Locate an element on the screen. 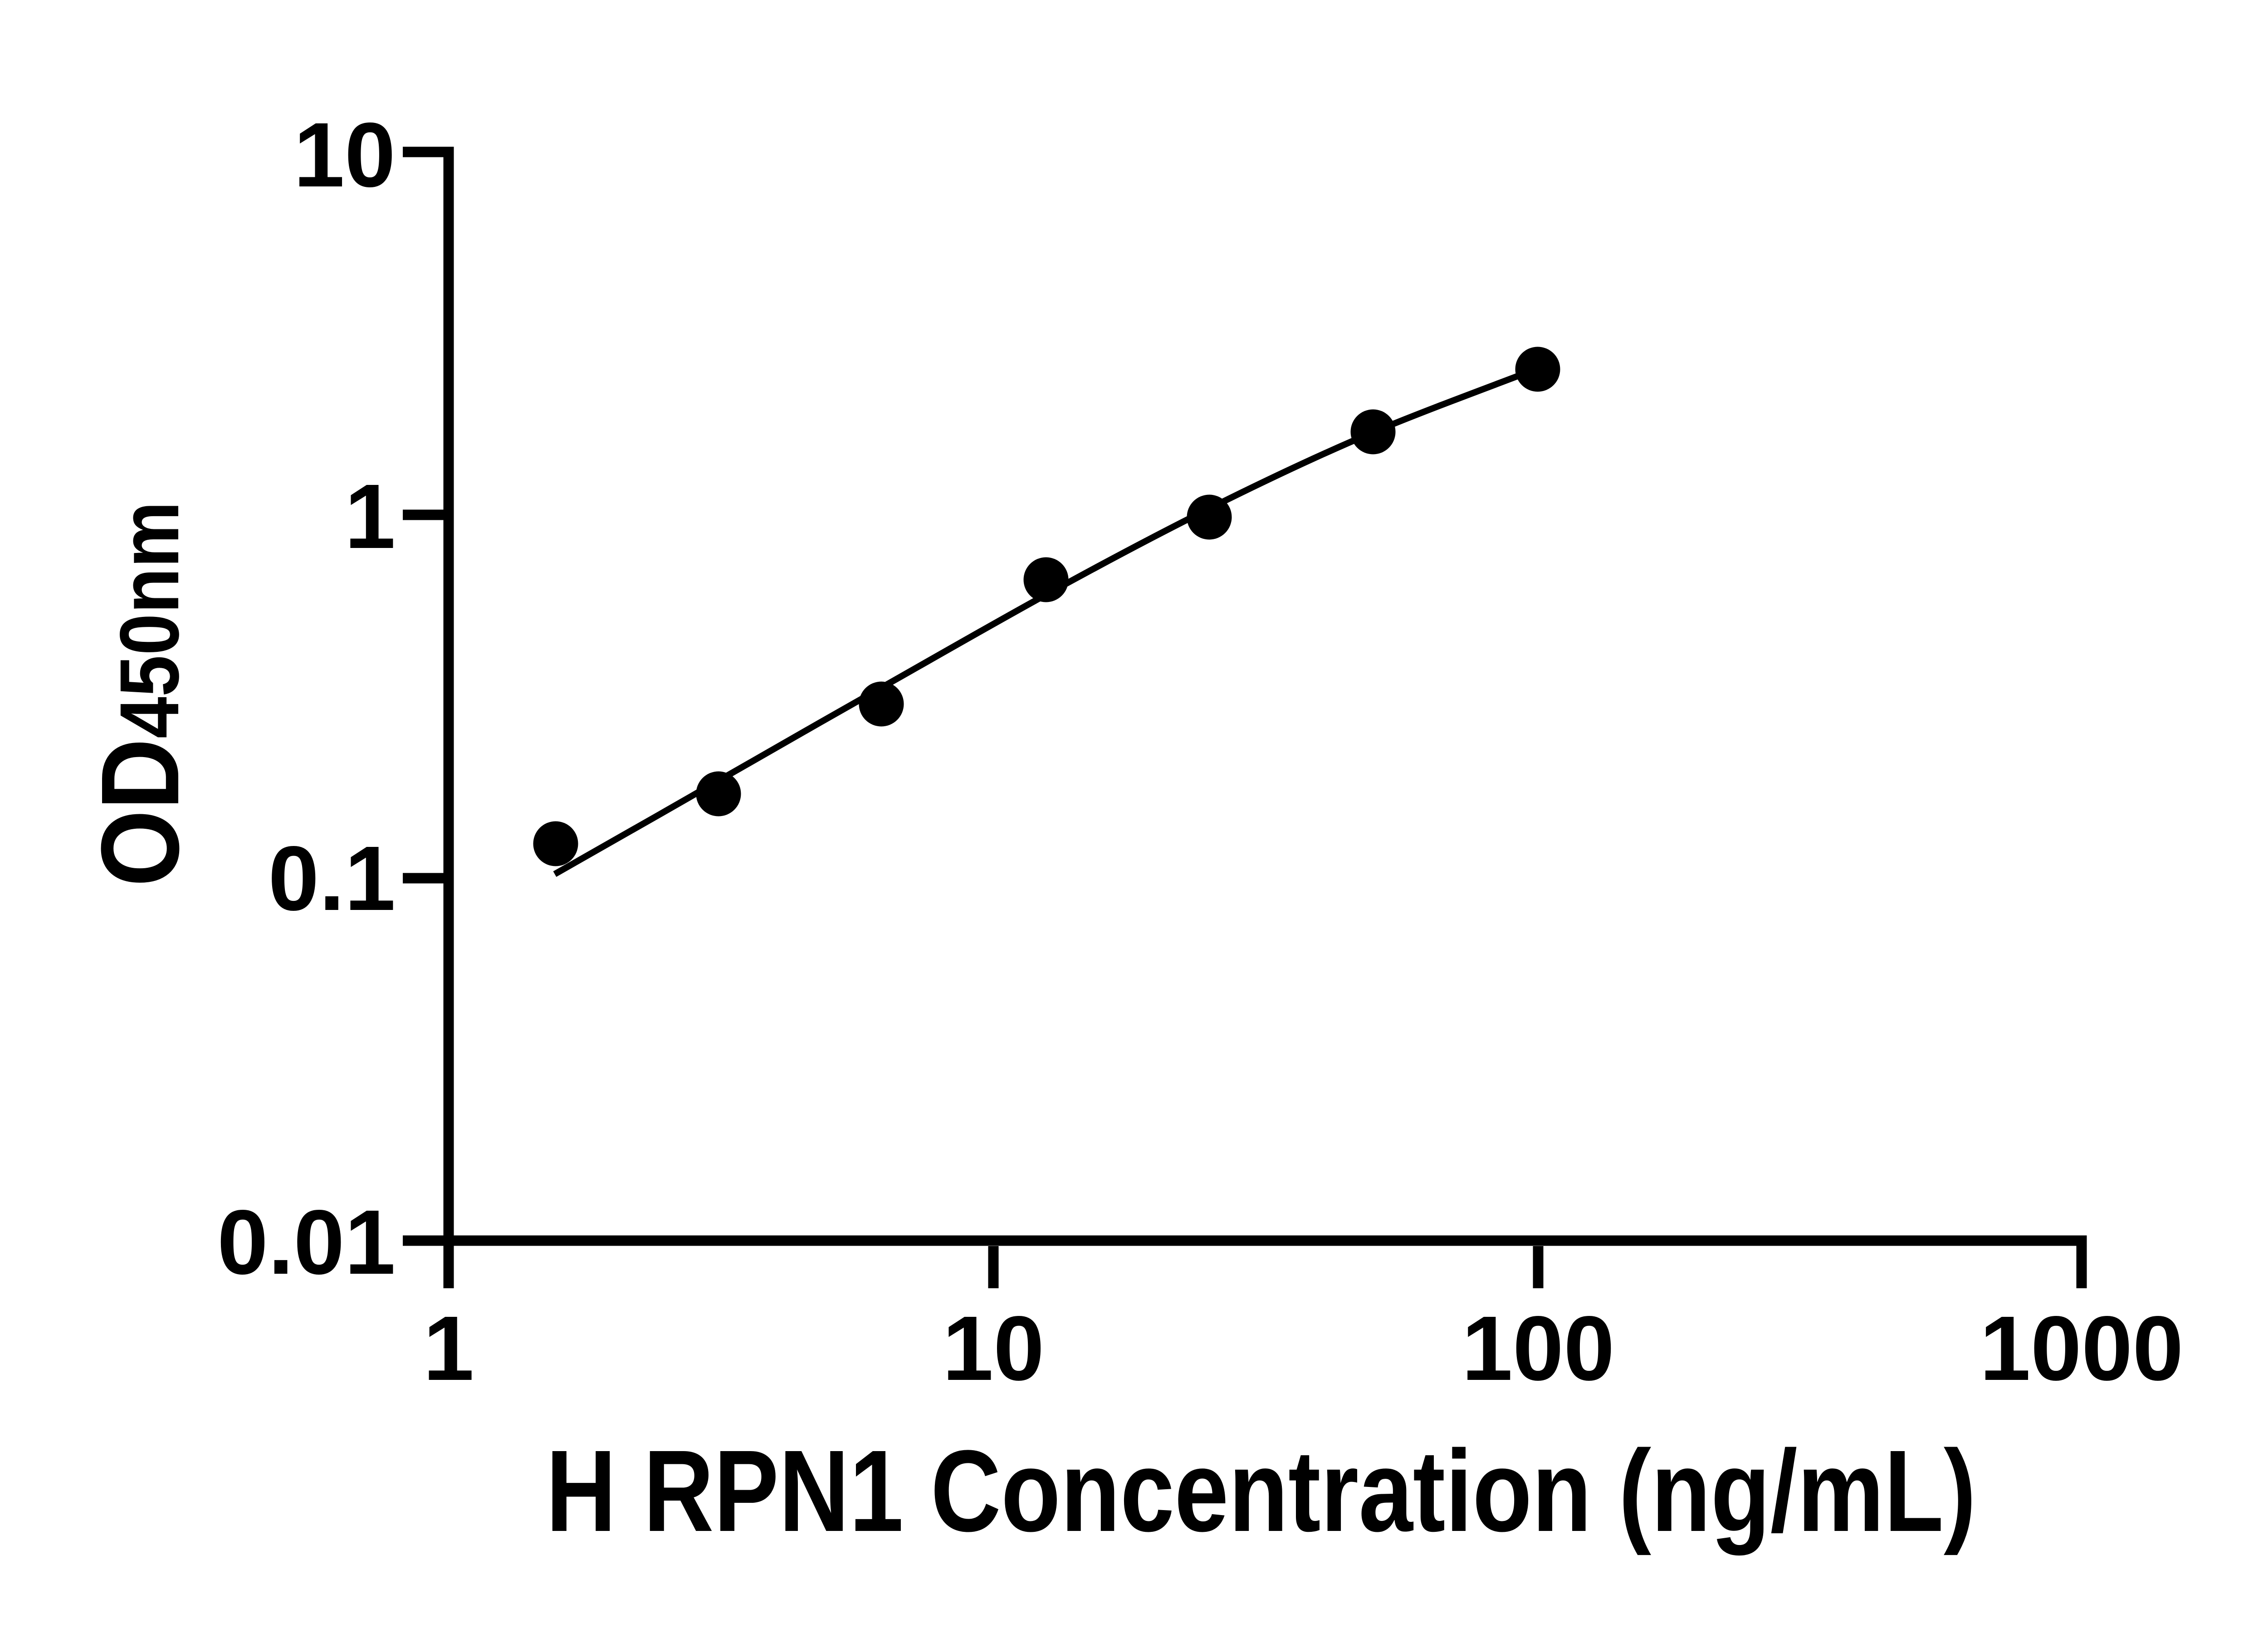 Image resolution: width=2268 pixels, height=1633 pixels. svg-text: OD450nm is located at coordinates (140, 694).